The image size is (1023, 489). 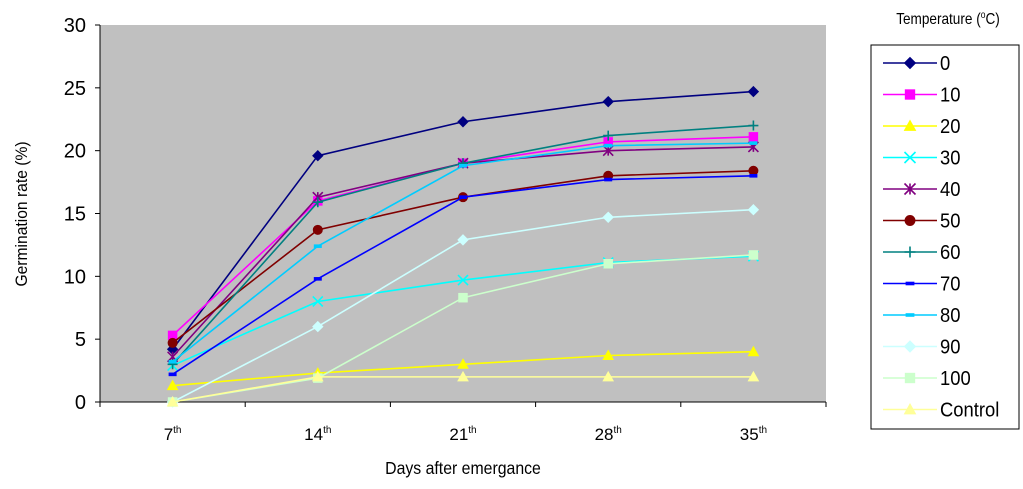 What do you see at coordinates (463, 468) in the screenshot?
I see `x-axis-label: Days after emergance` at bounding box center [463, 468].